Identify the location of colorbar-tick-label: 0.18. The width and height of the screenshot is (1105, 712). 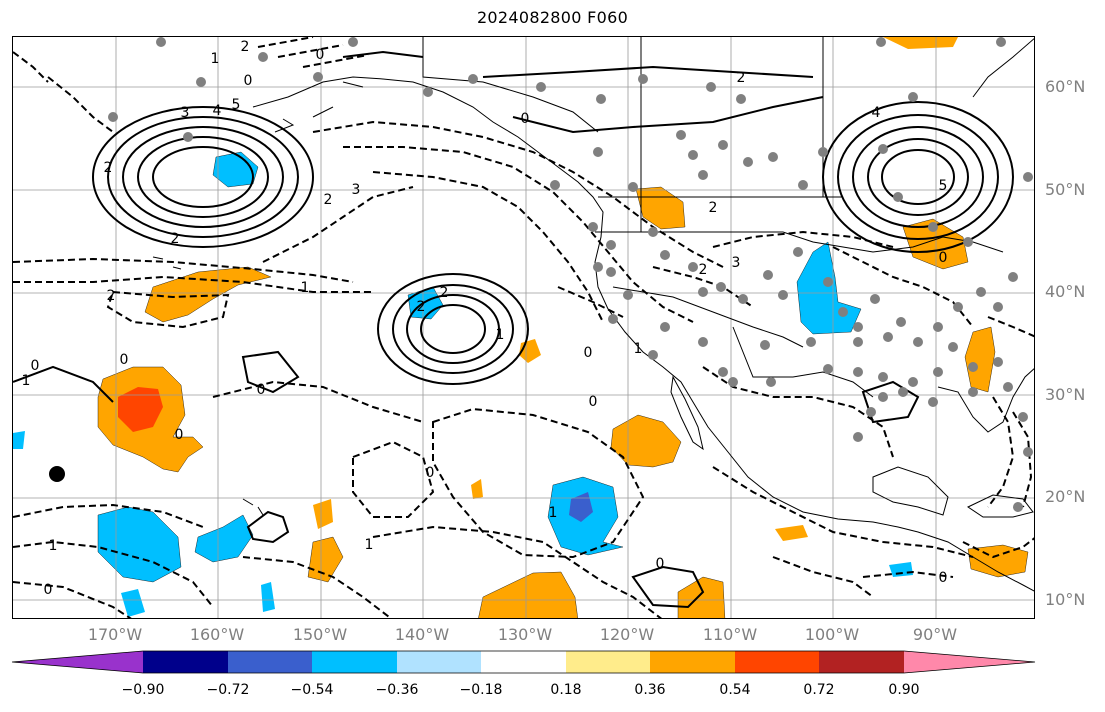
(566, 690).